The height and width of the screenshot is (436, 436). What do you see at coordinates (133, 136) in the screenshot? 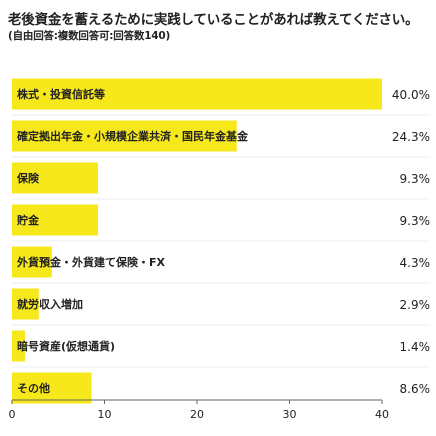
I see `category-label: 確定拠出年金・小規模企業共済・国民年金基金` at bounding box center [133, 136].